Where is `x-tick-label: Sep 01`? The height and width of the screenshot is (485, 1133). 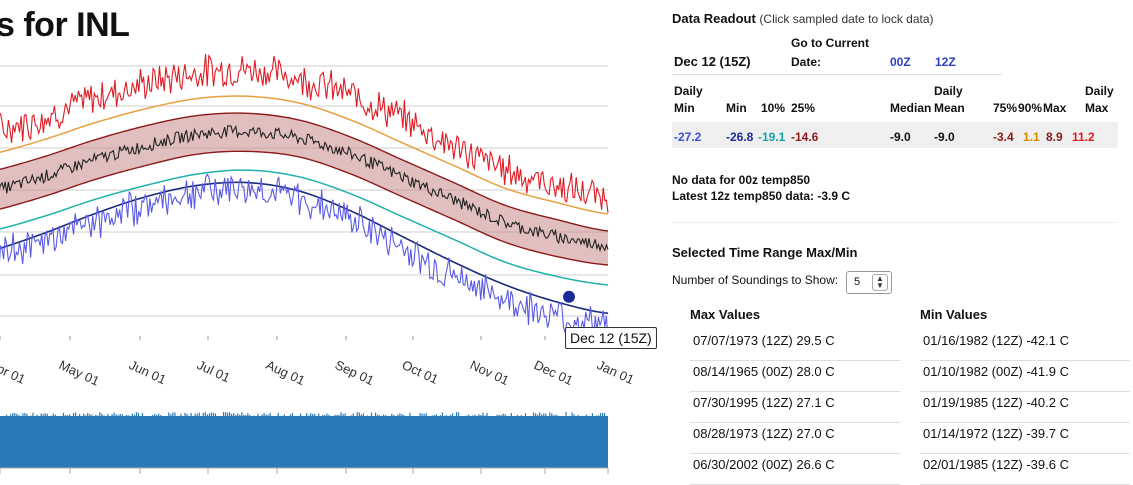 x-tick-label: Sep 01 is located at coordinates (355, 372).